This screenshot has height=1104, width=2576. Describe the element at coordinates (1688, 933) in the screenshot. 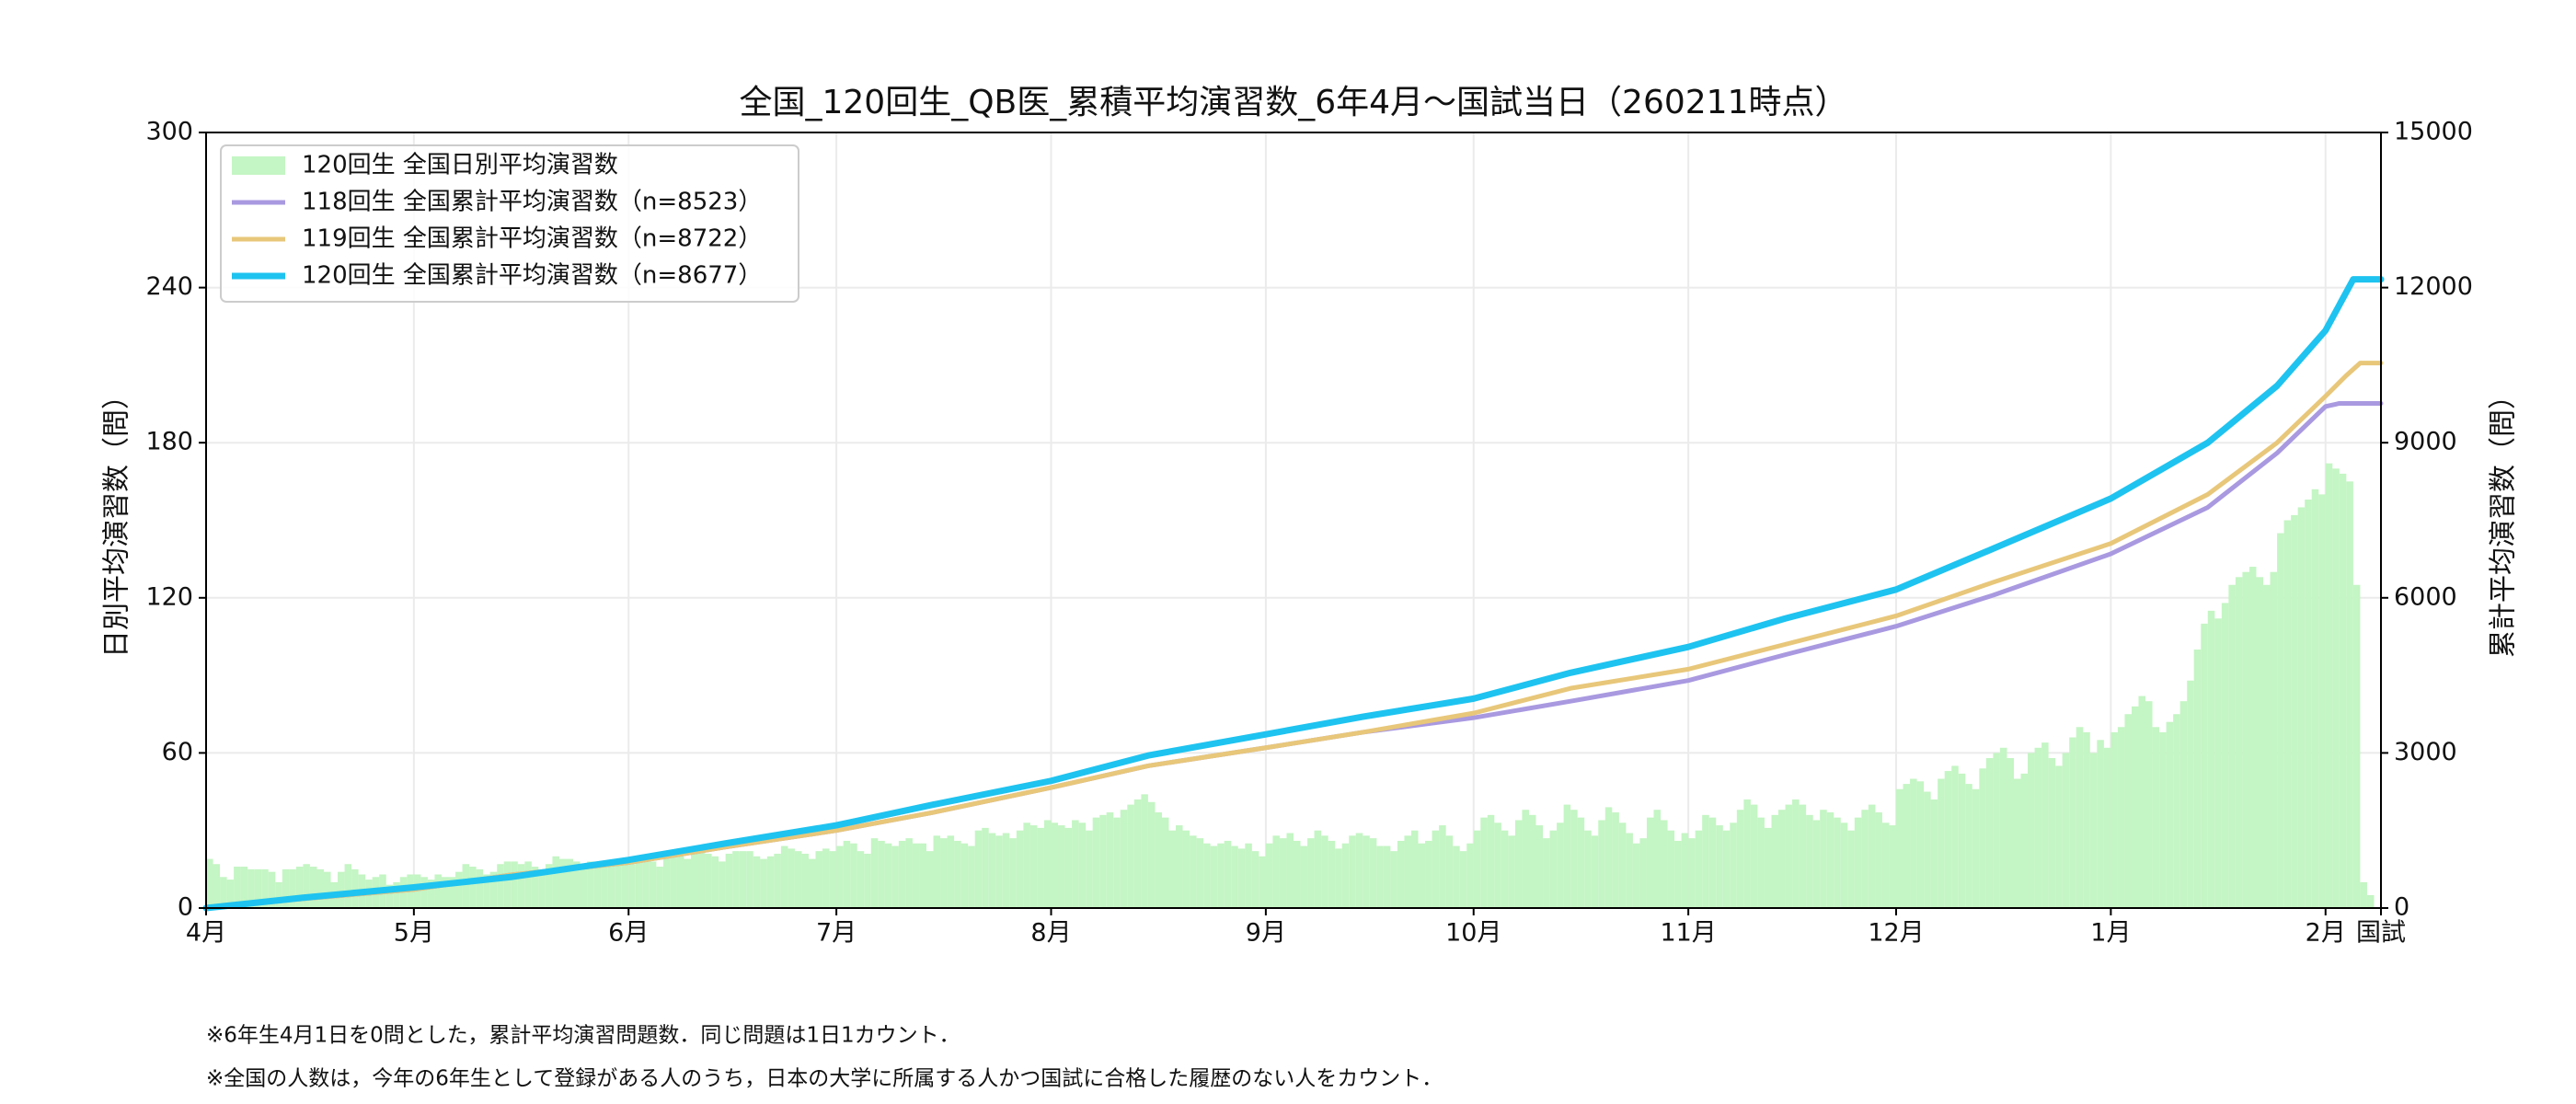

I see `x-tick-label: 11月` at that location.